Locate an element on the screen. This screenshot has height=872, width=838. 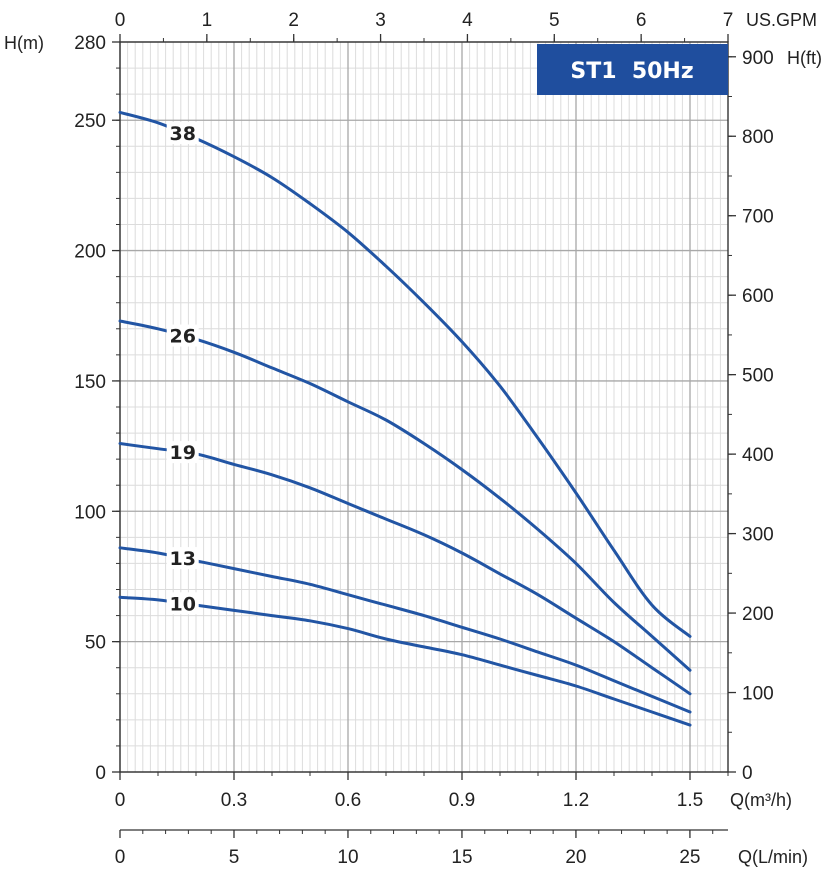
x-tick-label: 0.6 is located at coordinates (348, 800).